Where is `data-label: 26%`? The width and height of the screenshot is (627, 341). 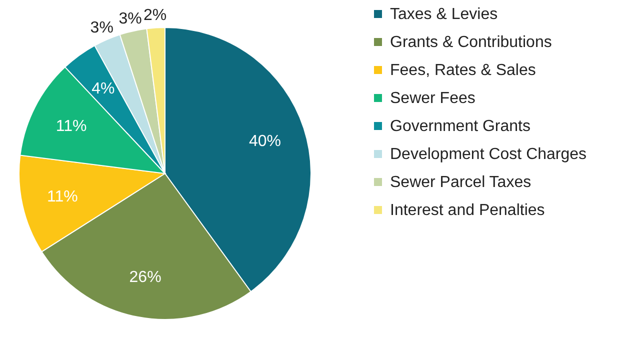
data-label: 26% is located at coordinates (145, 277).